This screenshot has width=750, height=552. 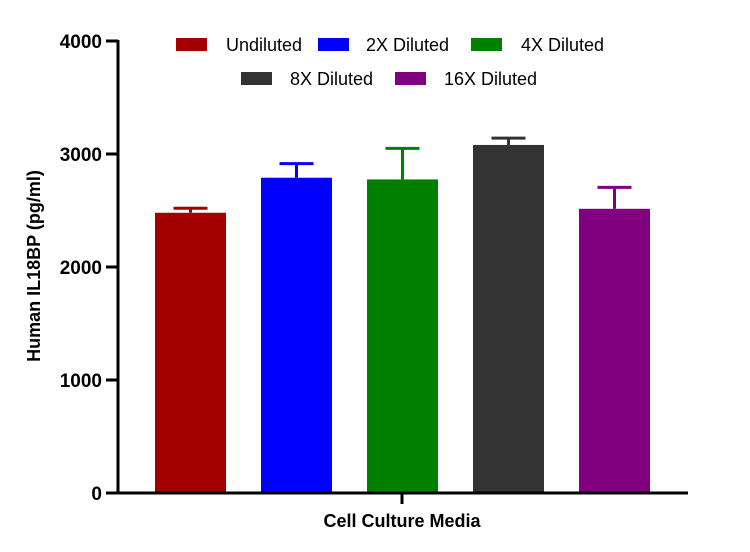 I want to click on y-tick-label: 4000, so click(x=81, y=42).